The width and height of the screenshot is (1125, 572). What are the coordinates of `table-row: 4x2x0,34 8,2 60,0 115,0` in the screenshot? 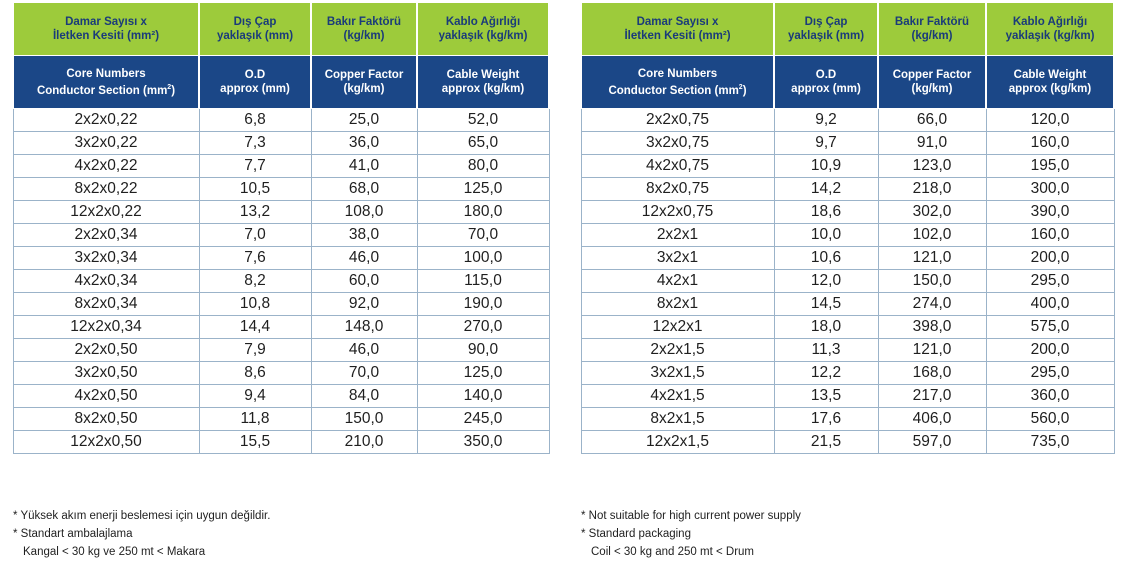 It's located at (281, 281).